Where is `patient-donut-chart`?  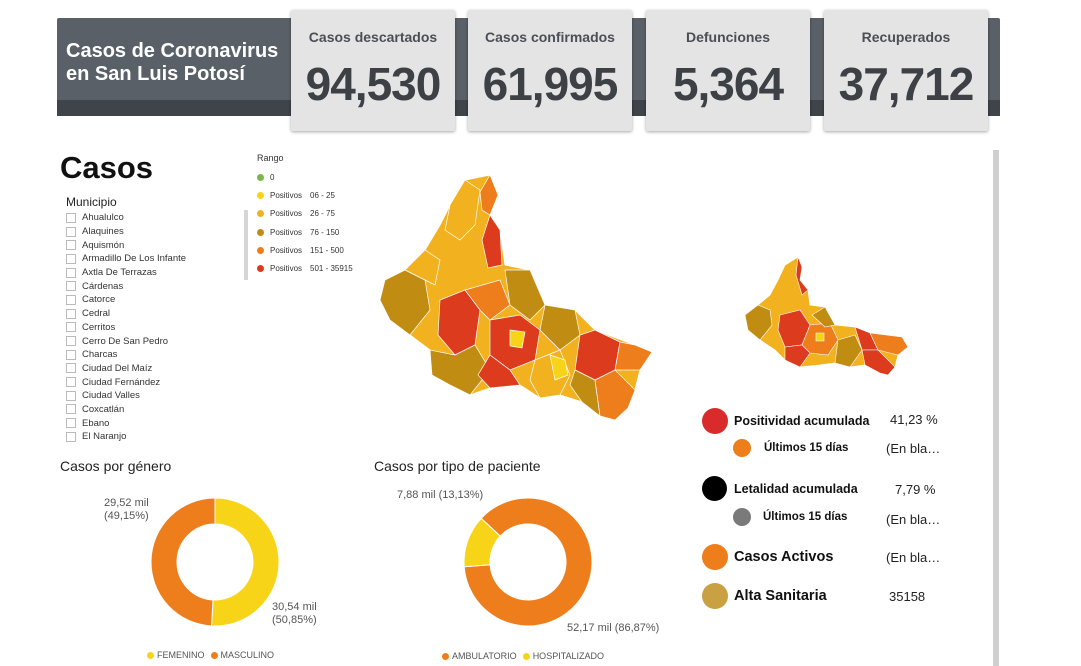 patient-donut-chart is located at coordinates (528, 562).